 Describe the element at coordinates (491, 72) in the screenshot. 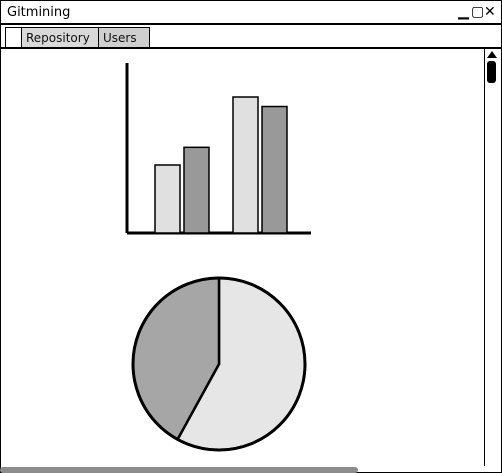

I see `scrollbar-thumb` at that location.